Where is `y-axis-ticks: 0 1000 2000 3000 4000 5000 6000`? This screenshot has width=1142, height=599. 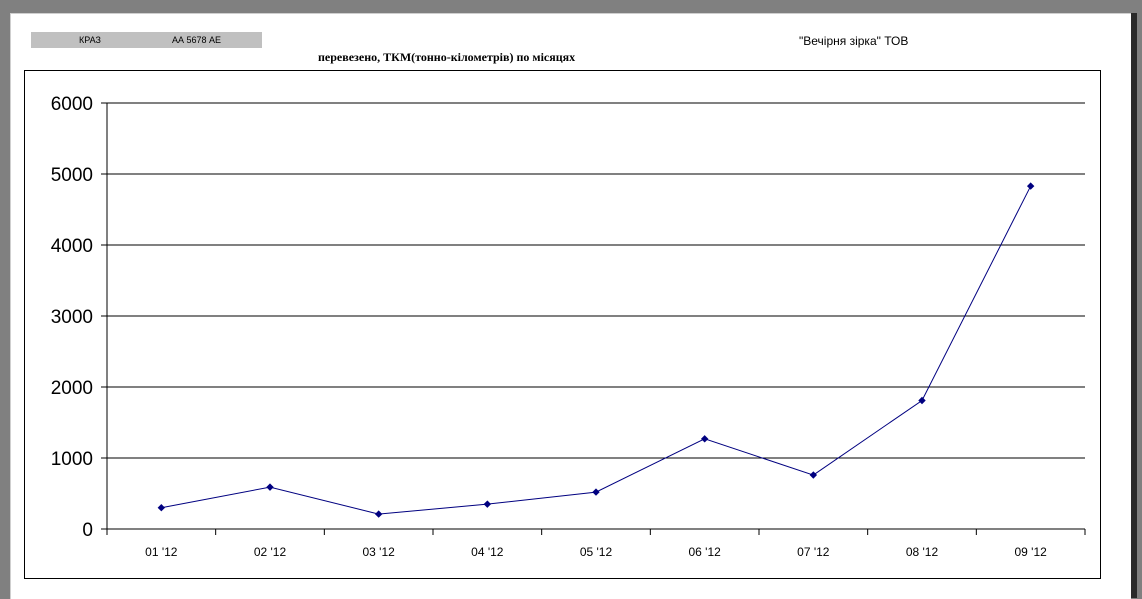
y-axis-ticks: 0 1000 2000 3000 4000 5000 6000 is located at coordinates (79, 317).